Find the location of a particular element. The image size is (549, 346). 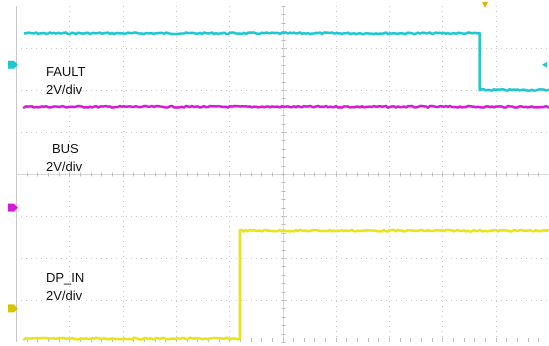

ground-marker-fault is located at coordinates (13, 64).